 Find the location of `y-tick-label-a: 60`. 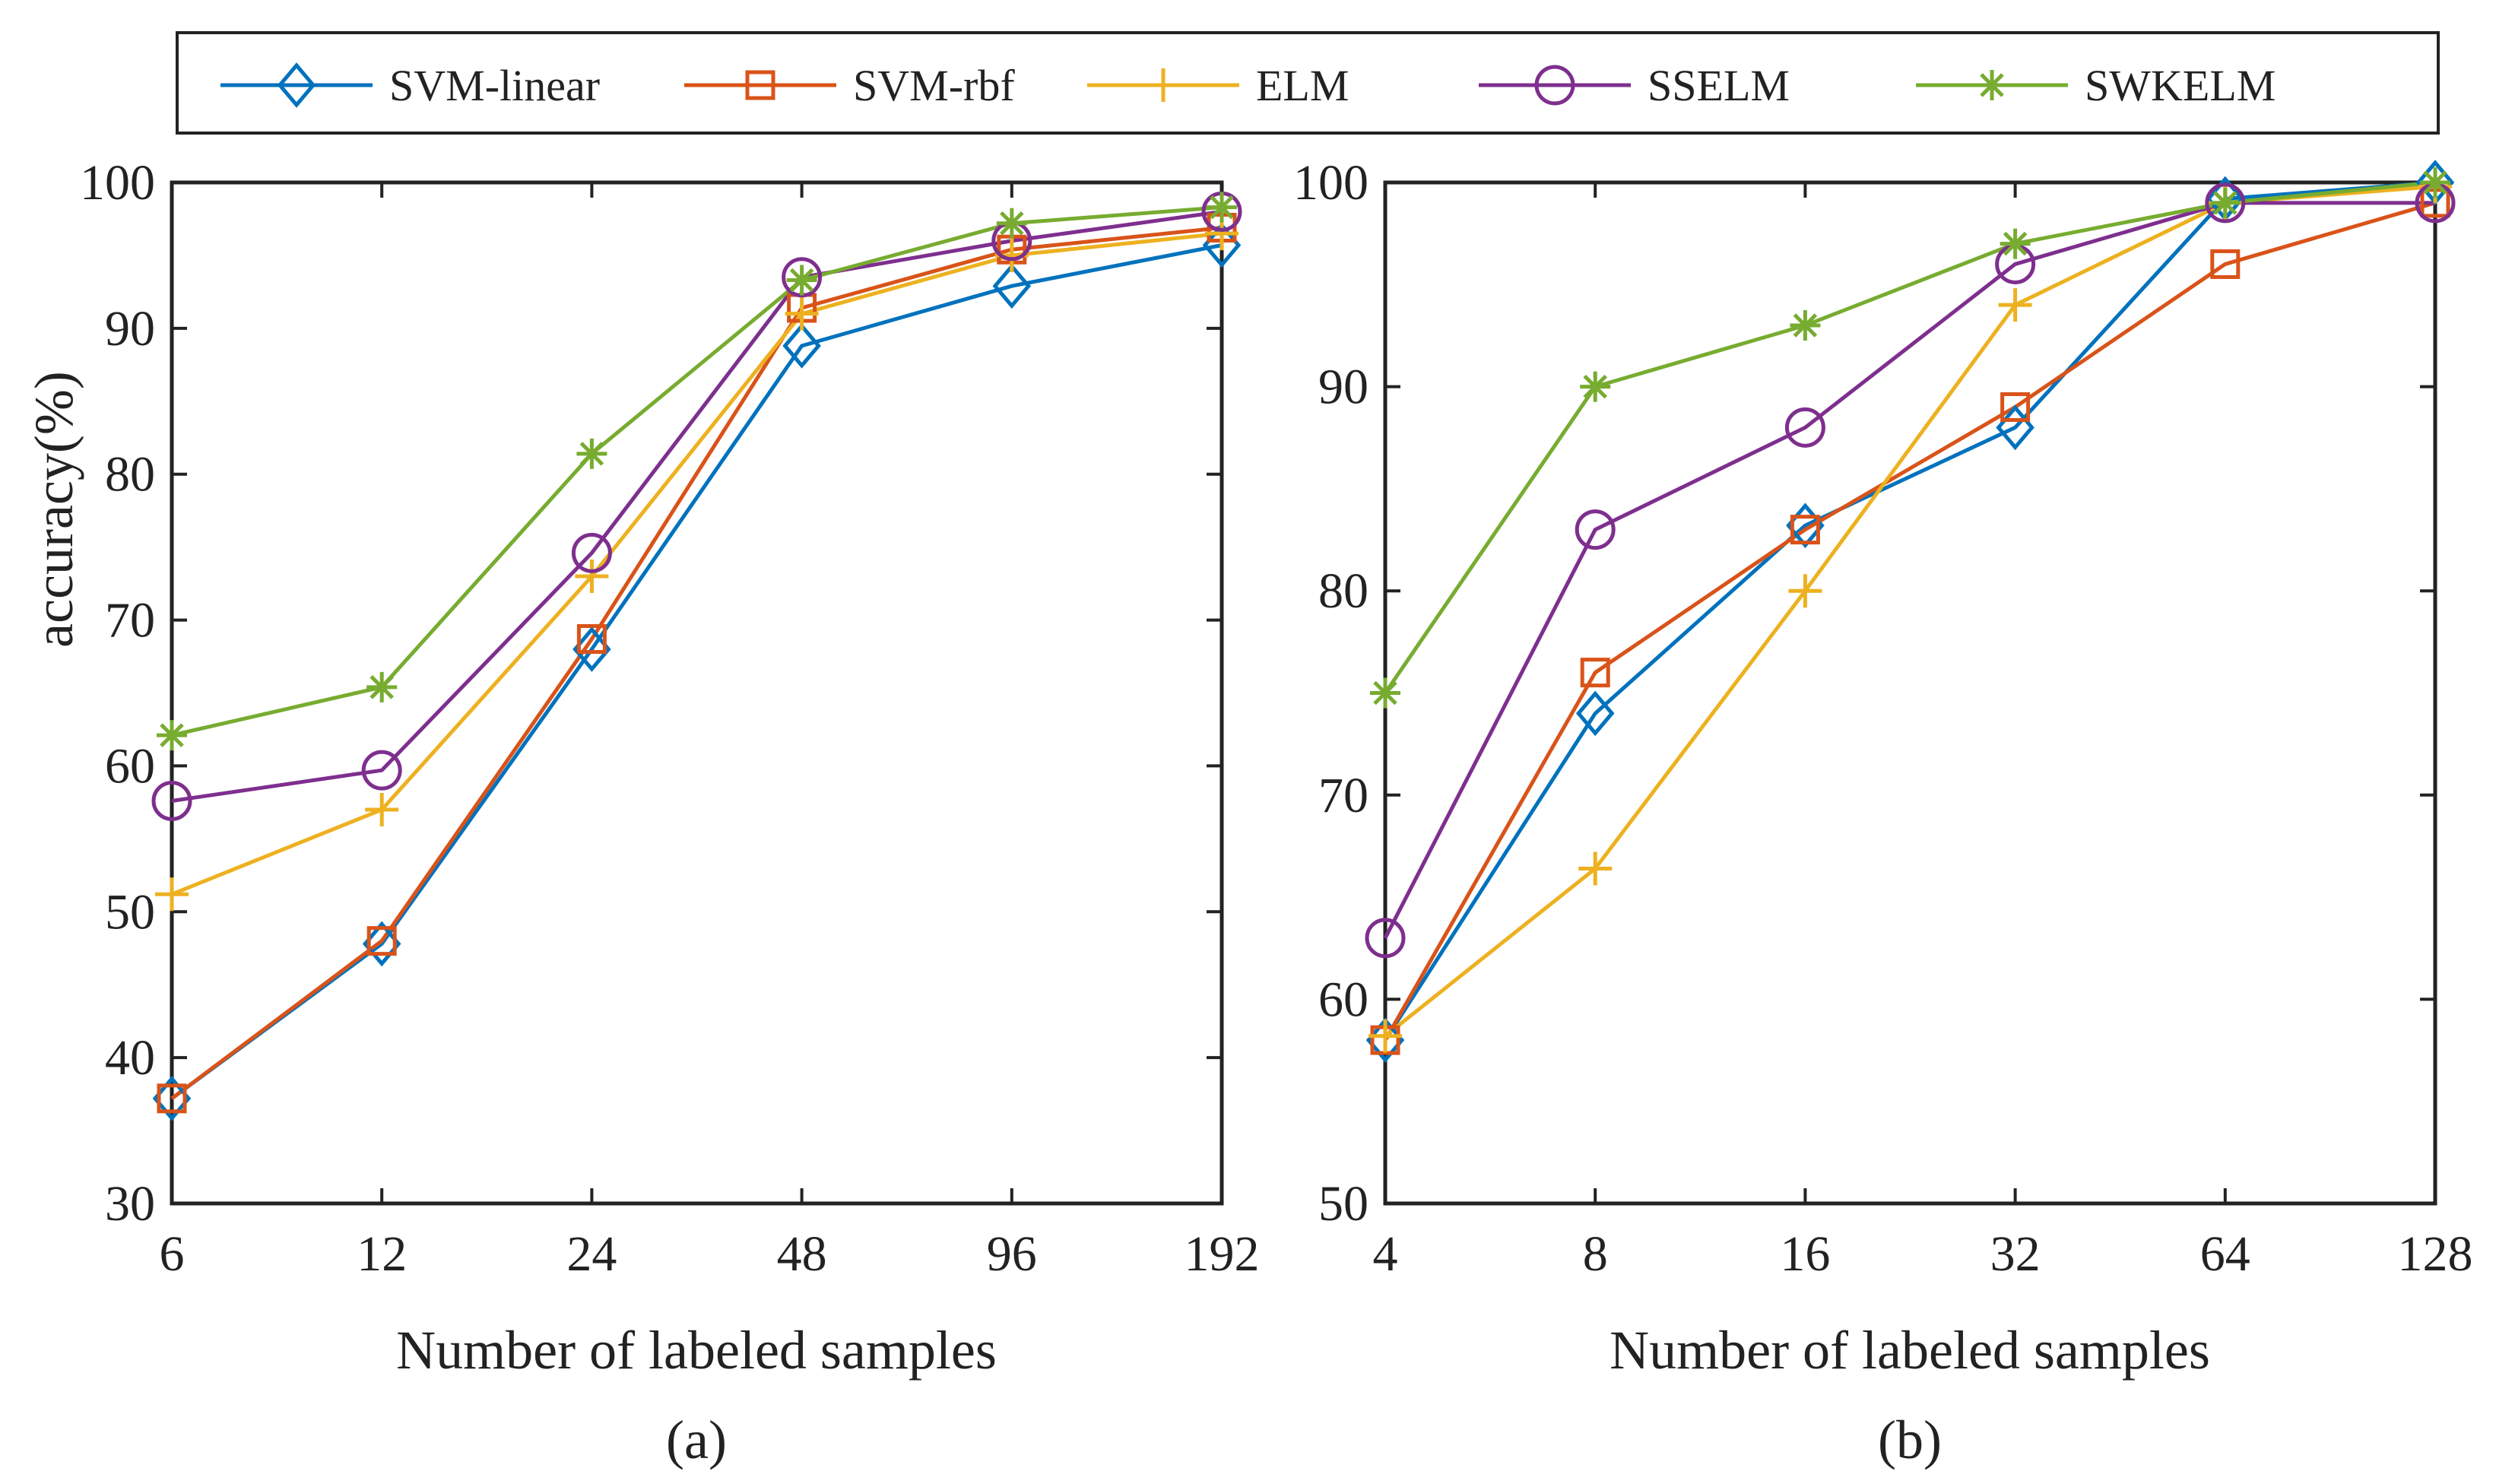

y-tick-label-a: 60 is located at coordinates (130, 766).